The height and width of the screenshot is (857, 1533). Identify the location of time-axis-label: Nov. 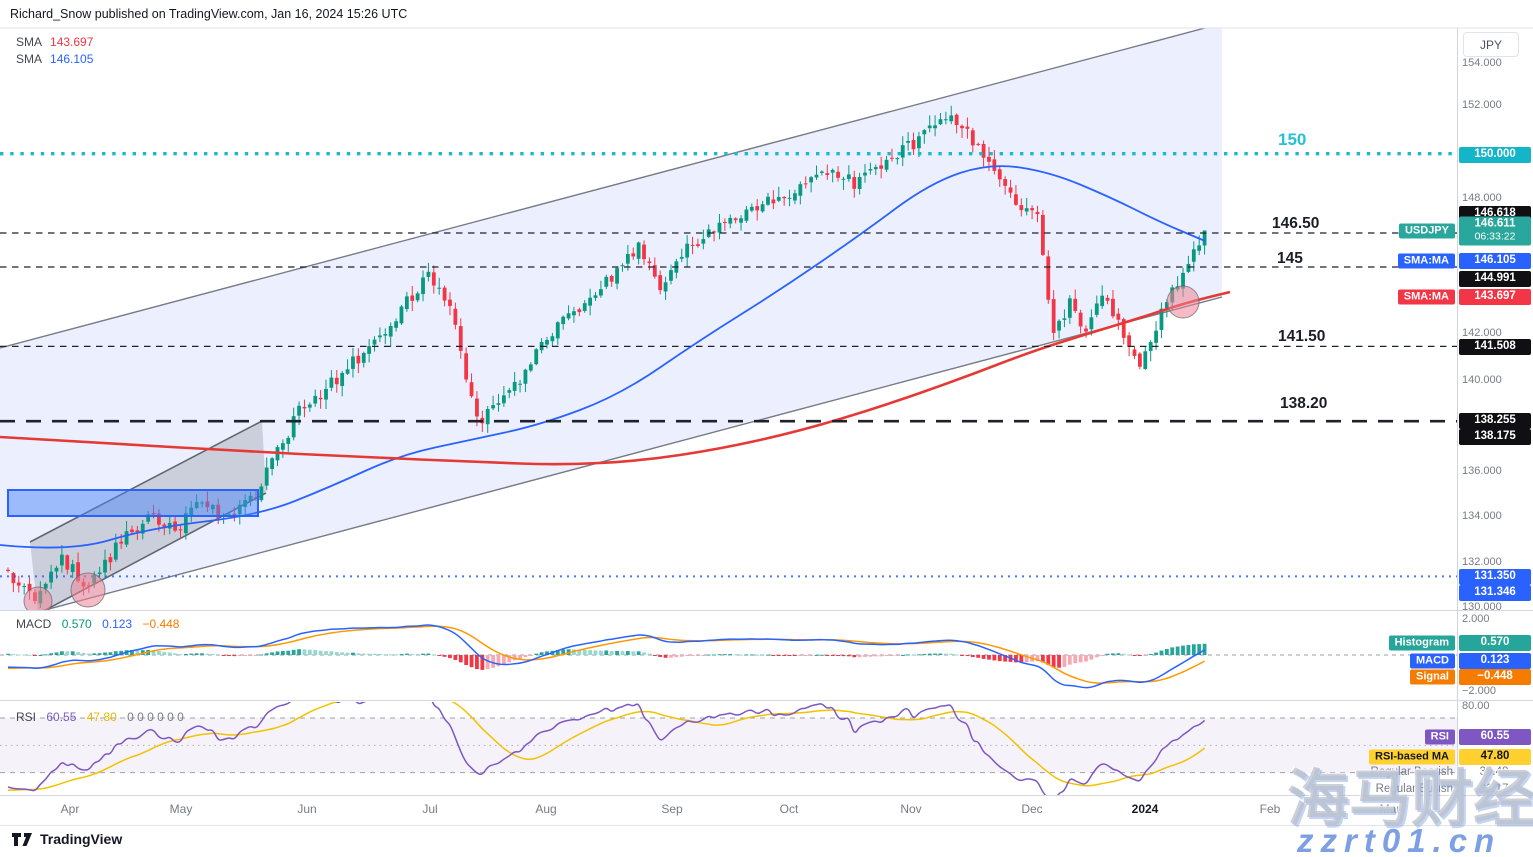
(911, 809).